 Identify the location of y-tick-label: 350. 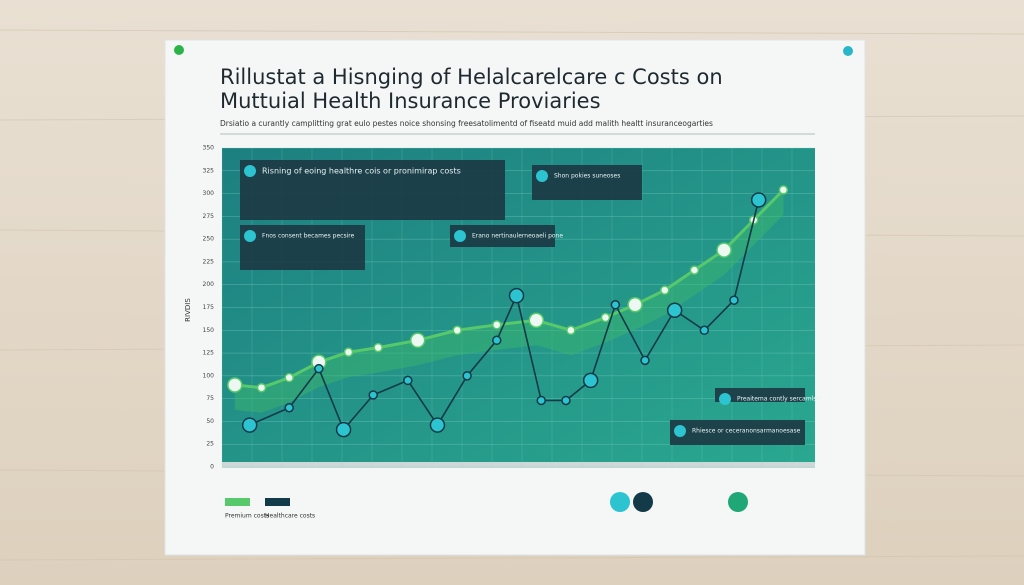
(209, 148).